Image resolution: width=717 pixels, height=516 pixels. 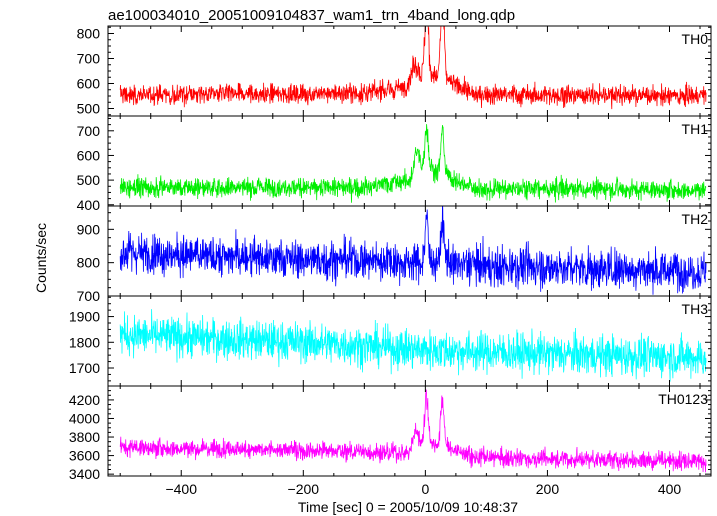 What do you see at coordinates (84, 317) in the screenshot?
I see `y-tick-label: 1900` at bounding box center [84, 317].